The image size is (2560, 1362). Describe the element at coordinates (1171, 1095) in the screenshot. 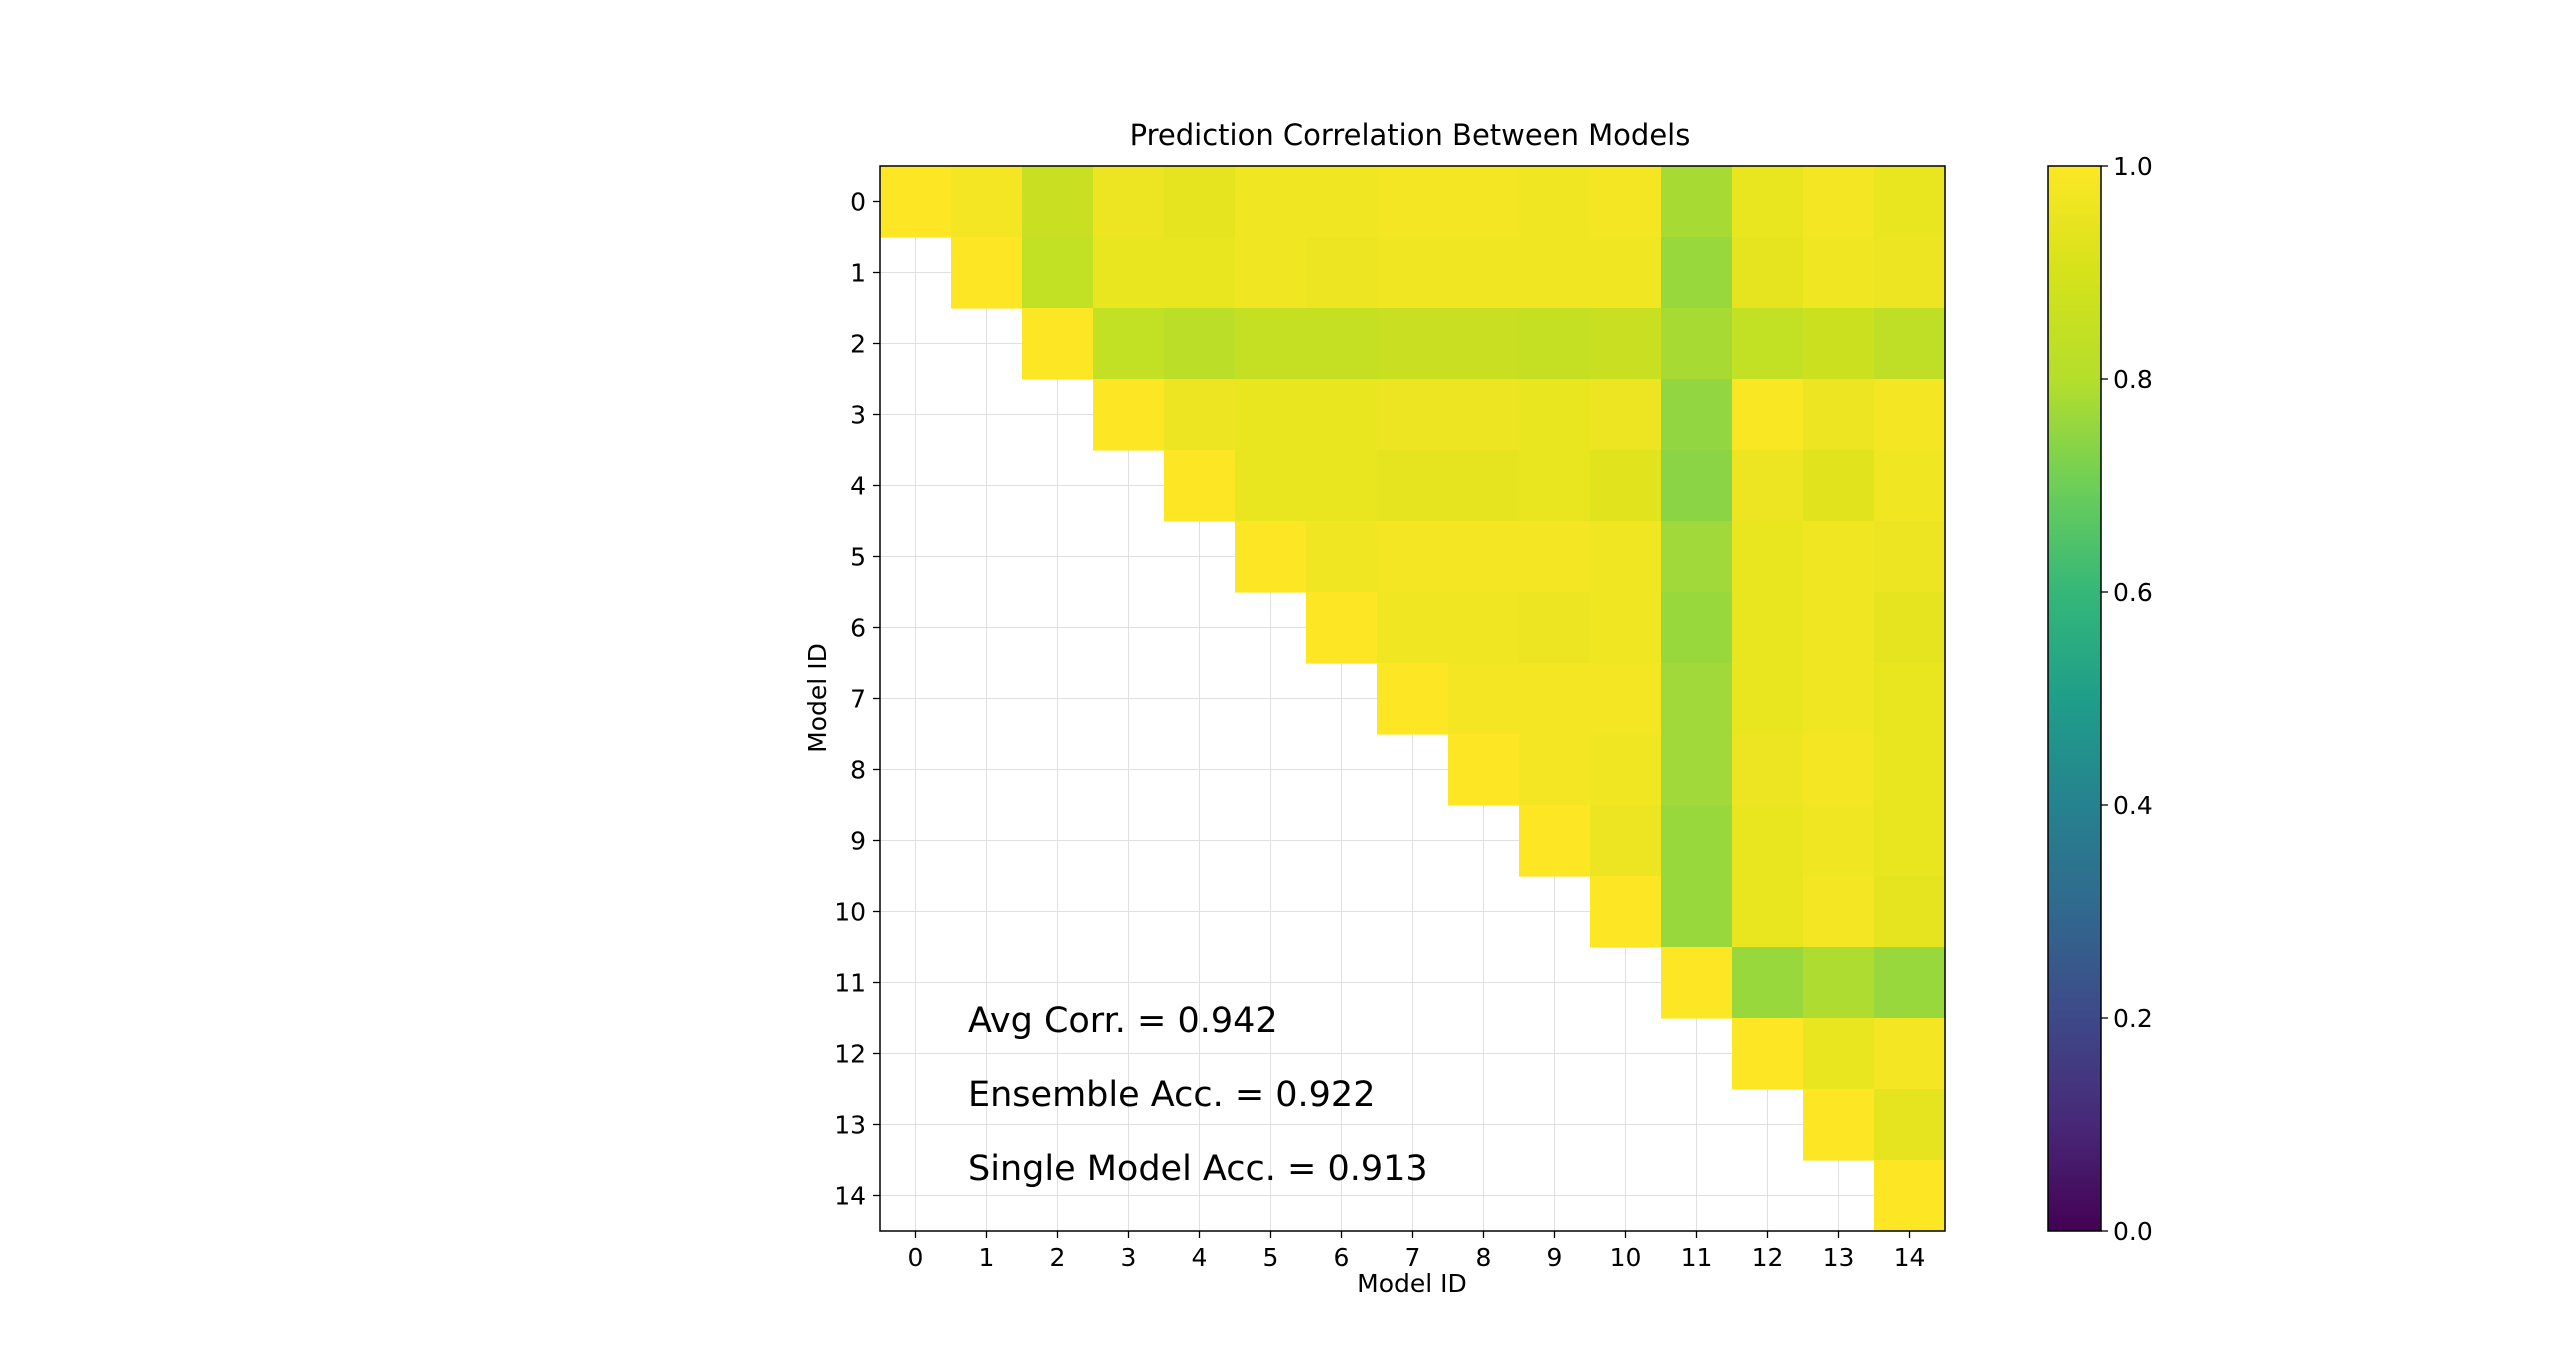

I see `annotation-ensemble-acc: Ensemble Acc. = 0.922` at that location.